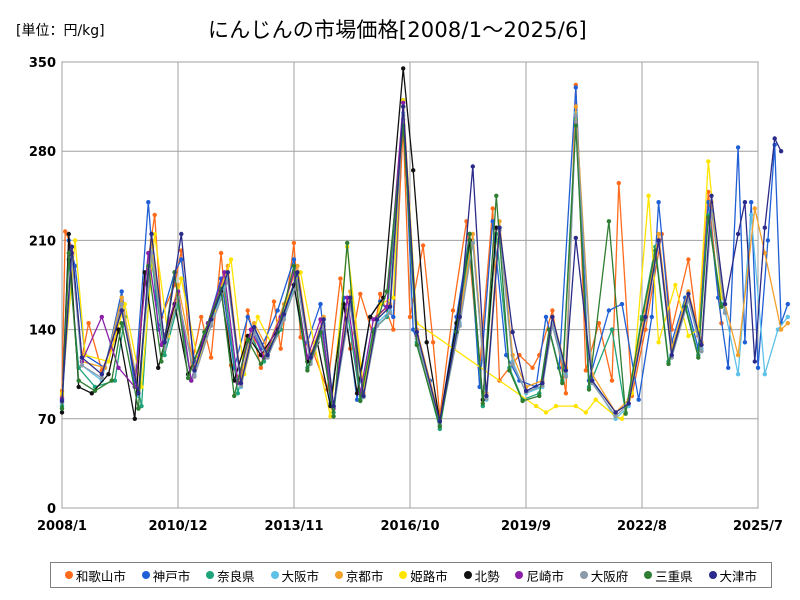  Describe the element at coordinates (609, 576) in the screenshot. I see `legend-label: 大阪府` at that location.